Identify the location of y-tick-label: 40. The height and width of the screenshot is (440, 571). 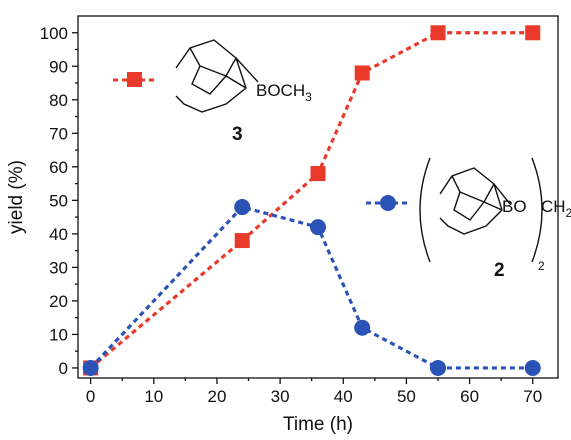
(58, 234).